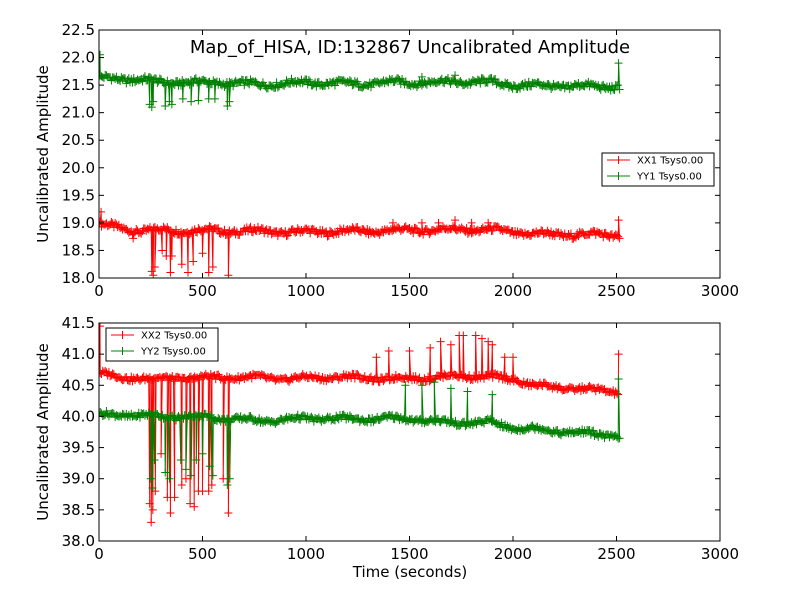 Image resolution: width=800 pixels, height=600 pixels. What do you see at coordinates (78, 448) in the screenshot?
I see `bottom-ytick-label: 39.5` at bounding box center [78, 448].